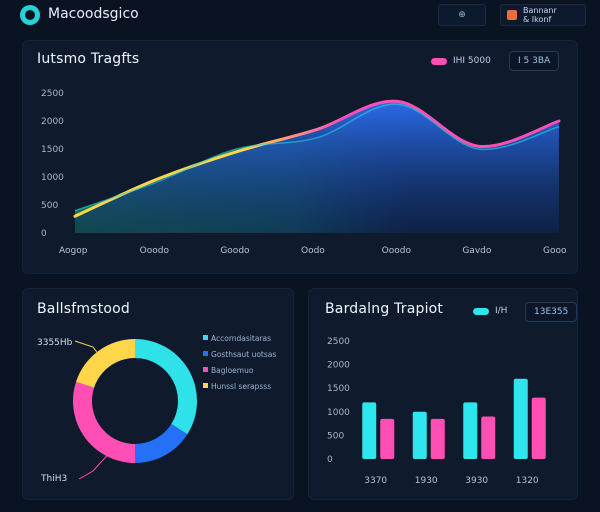  Describe the element at coordinates (84, 309) in the screenshot. I see `donut-title: Ballsfmstood` at that location.